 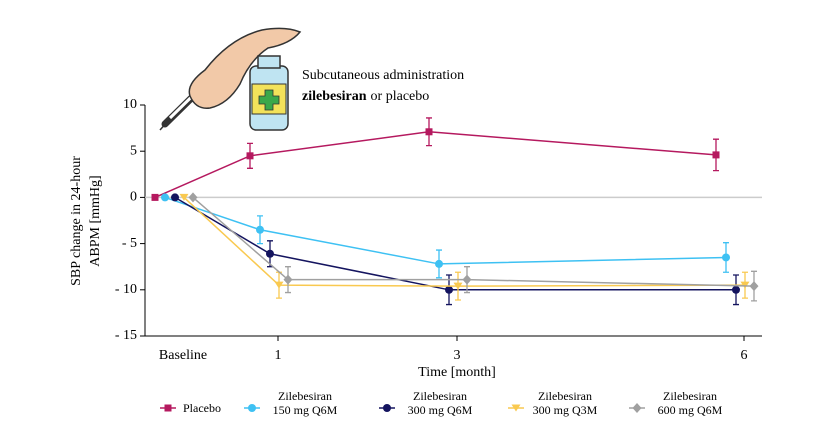 I want to click on legend-label: Placebo, so click(x=202, y=408).